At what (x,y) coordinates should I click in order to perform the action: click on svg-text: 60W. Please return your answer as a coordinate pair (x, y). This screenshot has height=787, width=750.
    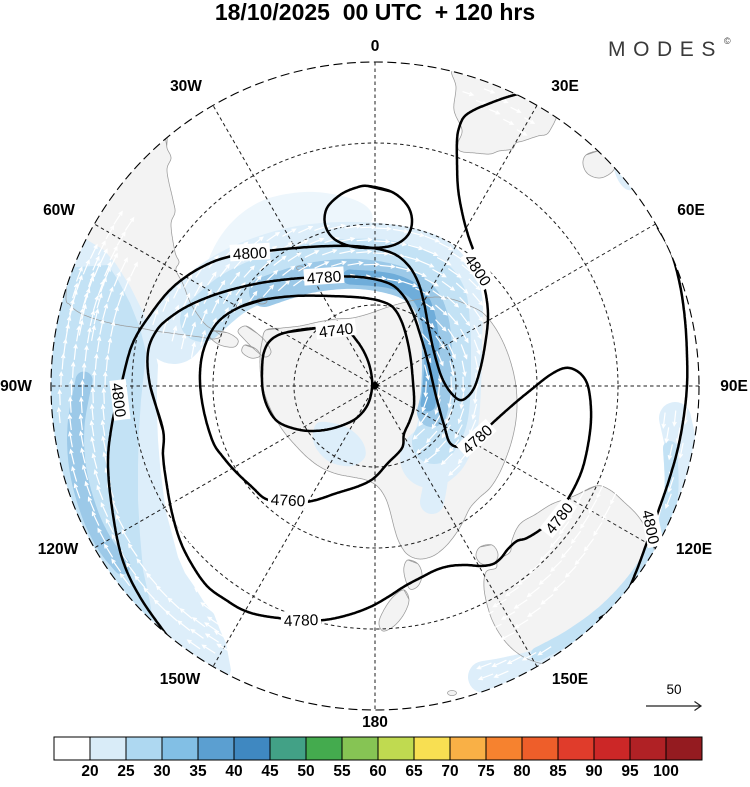
    Looking at the image, I should click on (59, 210).